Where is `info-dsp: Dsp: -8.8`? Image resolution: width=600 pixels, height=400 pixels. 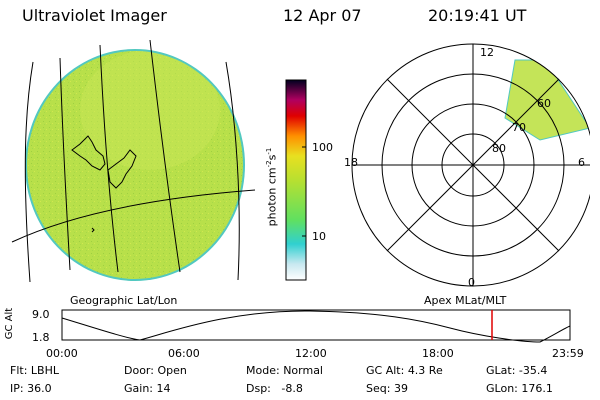
info-dsp: Dsp: -8.8 is located at coordinates (274, 388).